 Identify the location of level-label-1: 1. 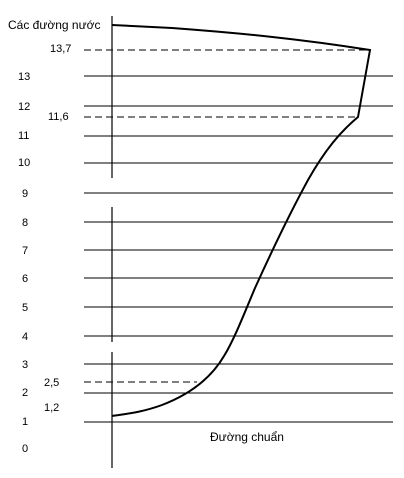
(25, 422).